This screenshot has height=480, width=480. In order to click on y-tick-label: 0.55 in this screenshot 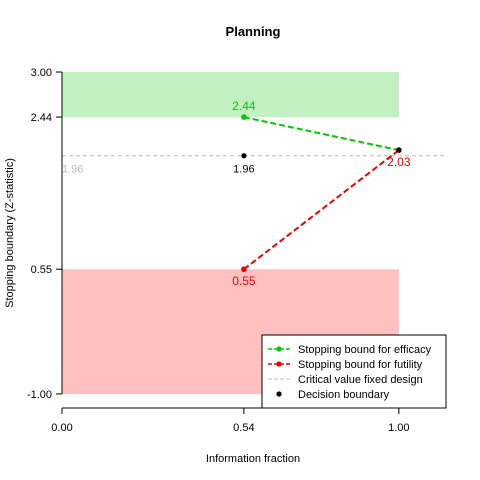, I will do `click(41, 270)`.